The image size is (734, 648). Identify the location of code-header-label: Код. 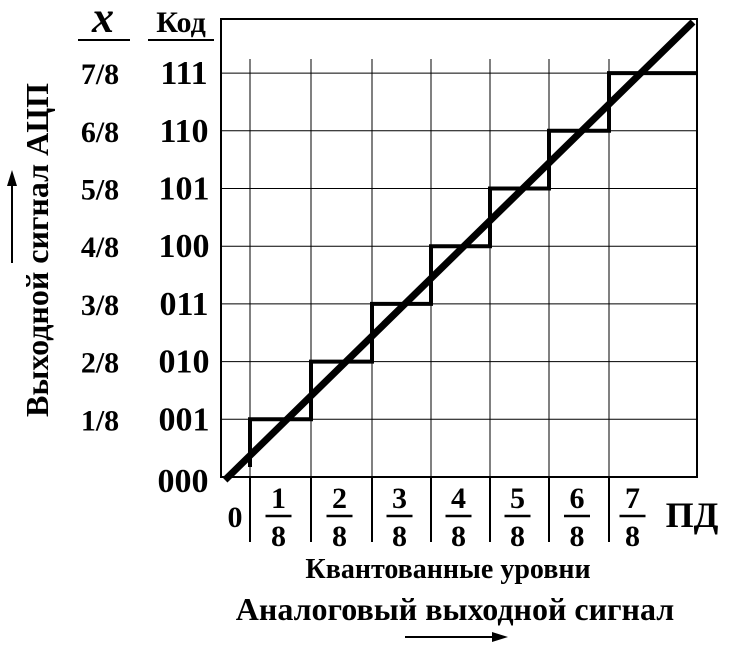
(181, 22).